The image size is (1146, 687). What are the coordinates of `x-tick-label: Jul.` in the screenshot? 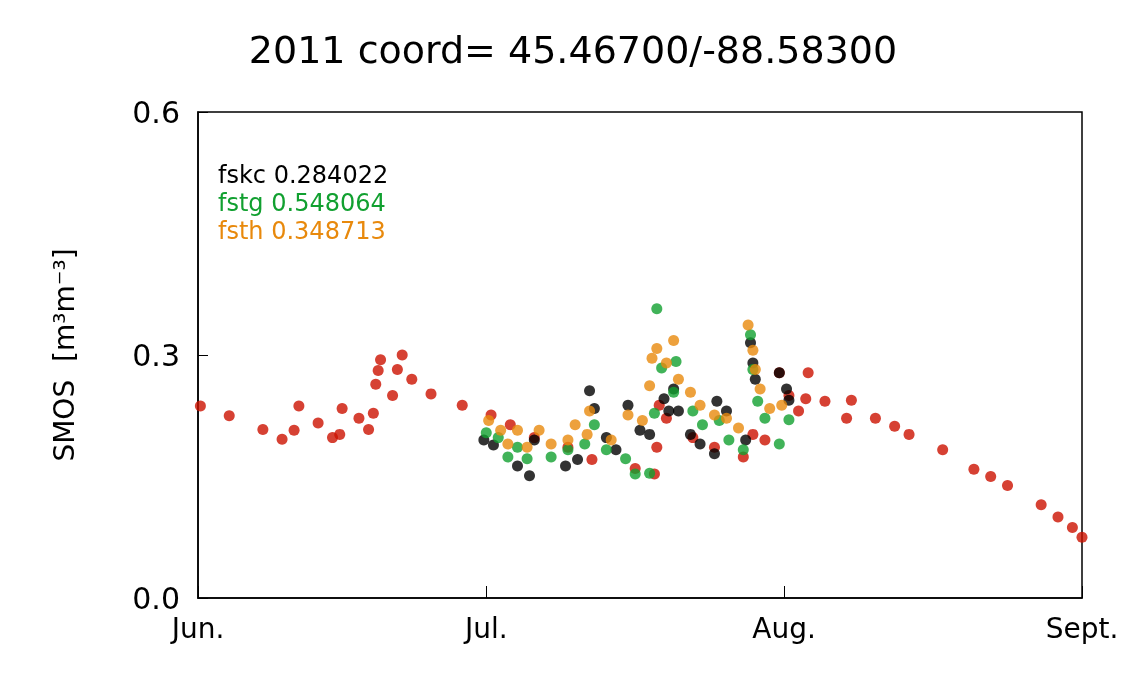 It's located at (485, 628).